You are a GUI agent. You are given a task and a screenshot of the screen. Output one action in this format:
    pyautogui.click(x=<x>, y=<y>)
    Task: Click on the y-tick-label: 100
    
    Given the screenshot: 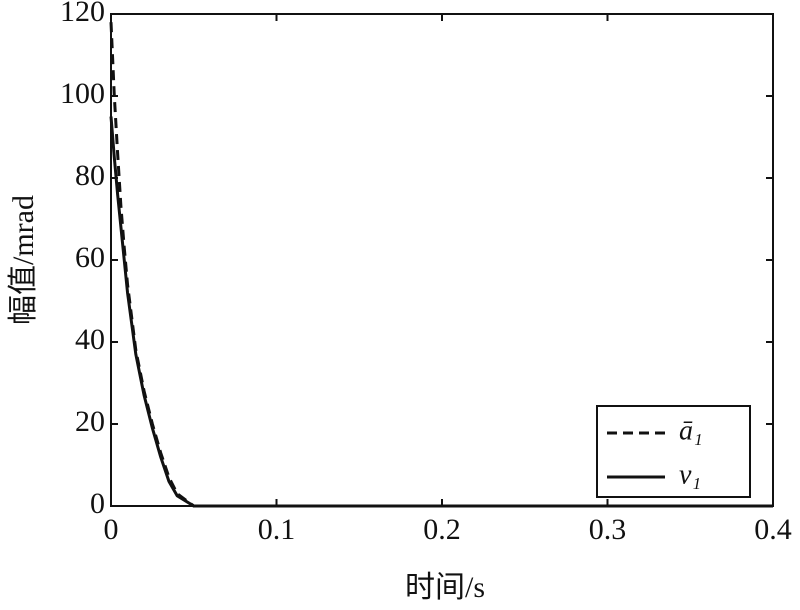 What is the action you would take?
    pyautogui.click(x=82, y=93)
    